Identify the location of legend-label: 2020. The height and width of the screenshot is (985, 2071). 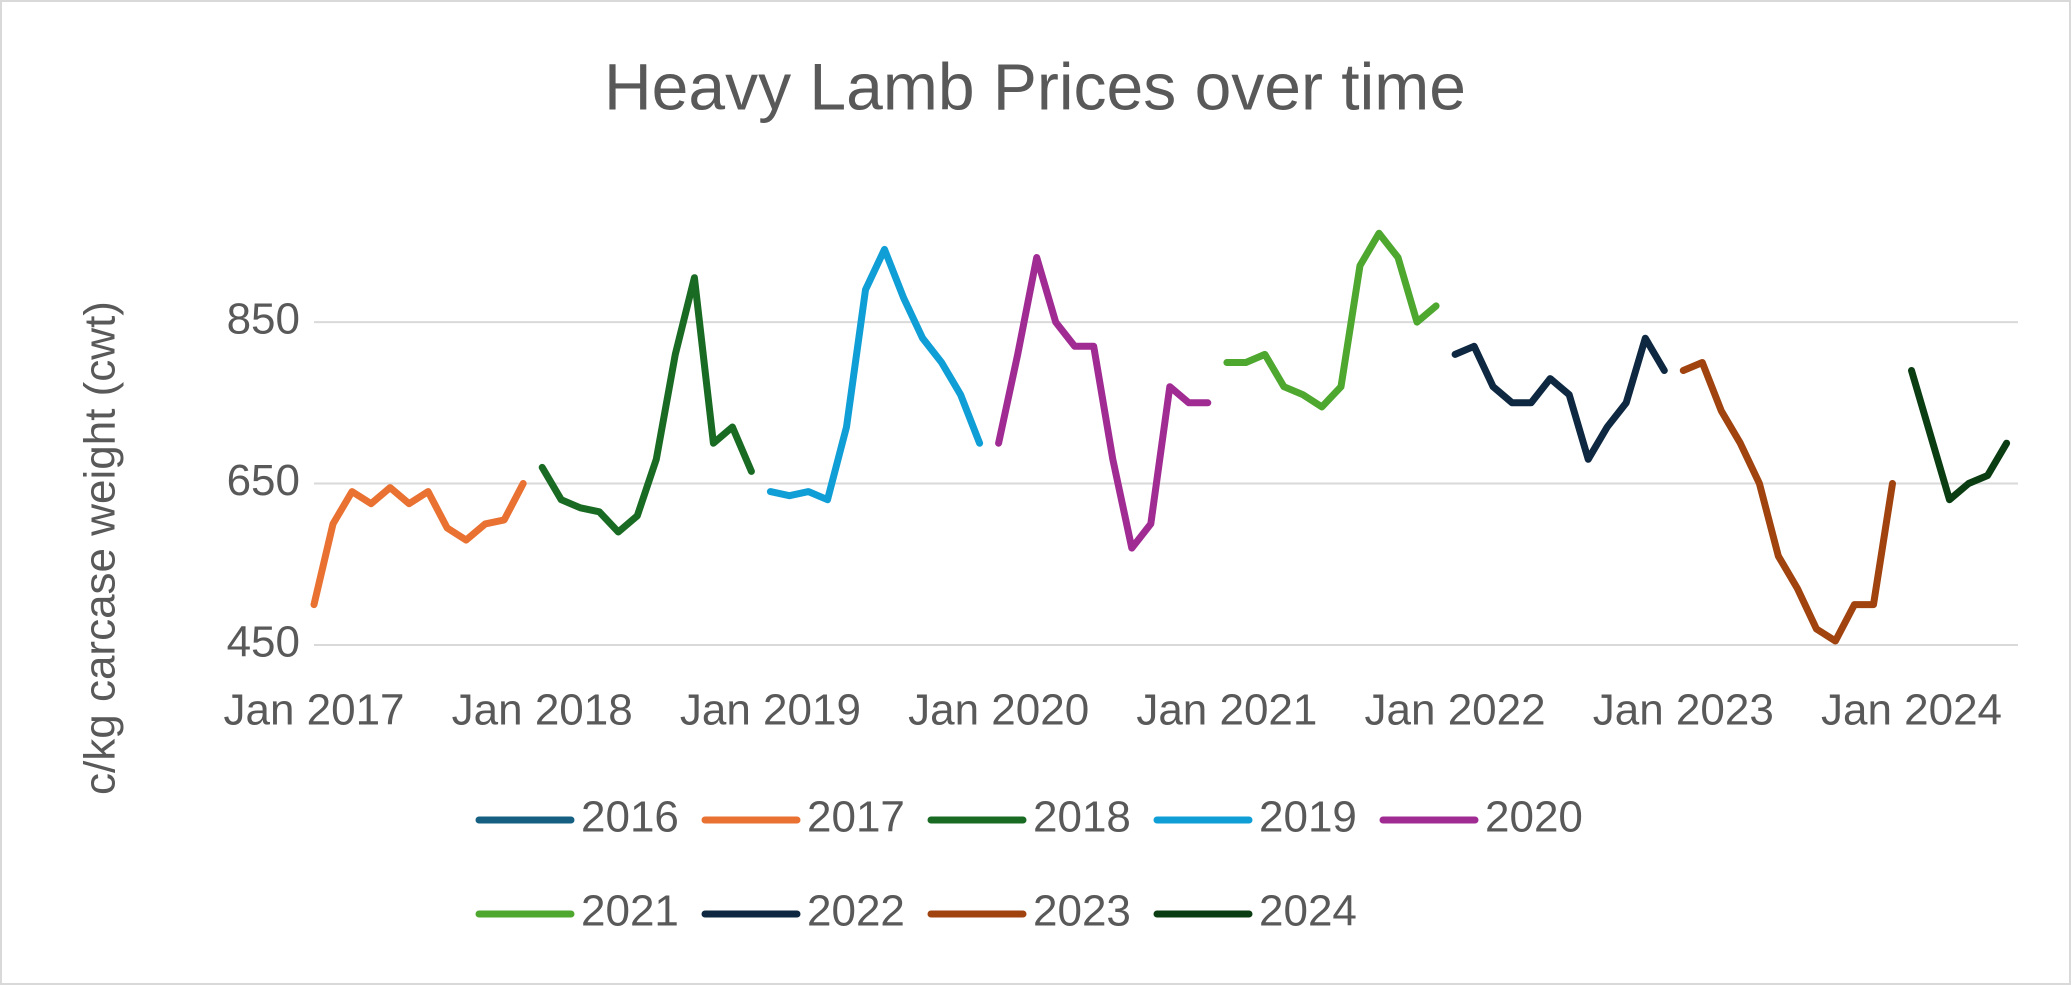
(1534, 817).